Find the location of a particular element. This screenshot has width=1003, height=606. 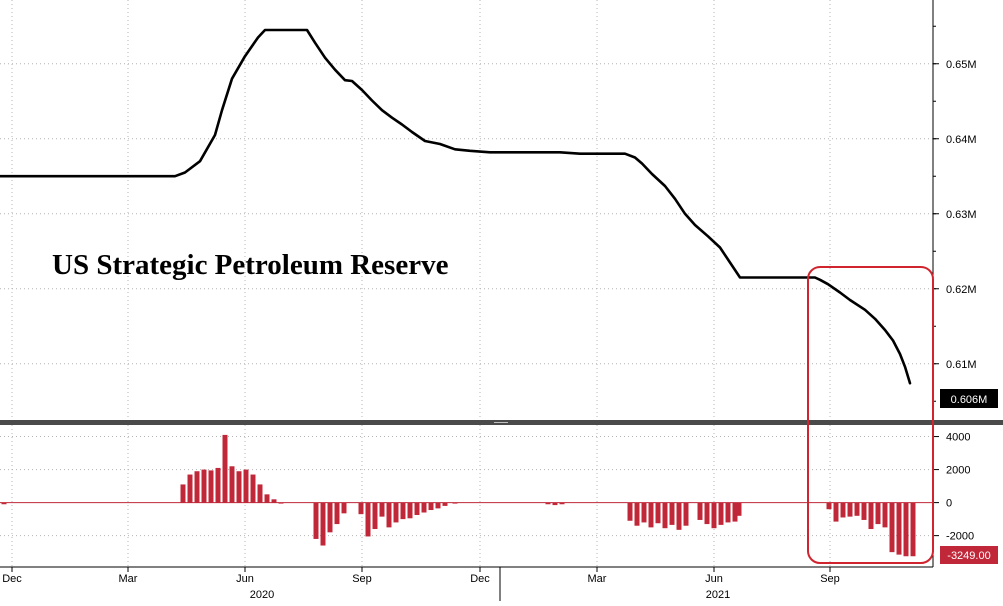

top-y-tick-label: 0.61M is located at coordinates (961, 365).